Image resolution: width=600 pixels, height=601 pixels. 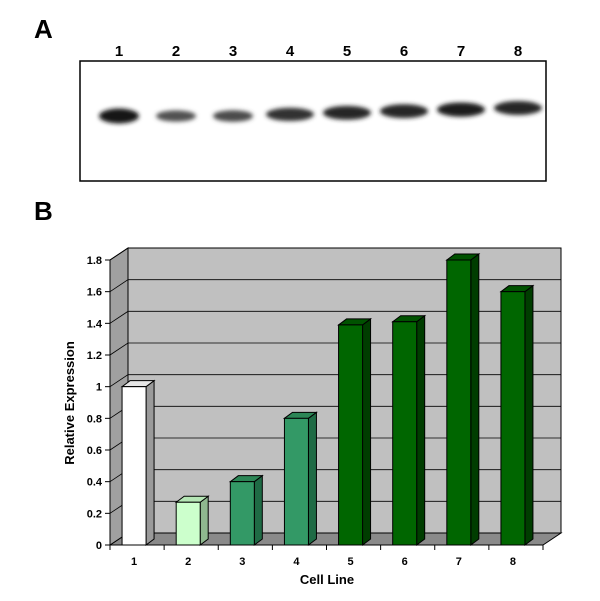 What do you see at coordinates (327, 579) in the screenshot?
I see `x-axis-label: Cell Line` at bounding box center [327, 579].